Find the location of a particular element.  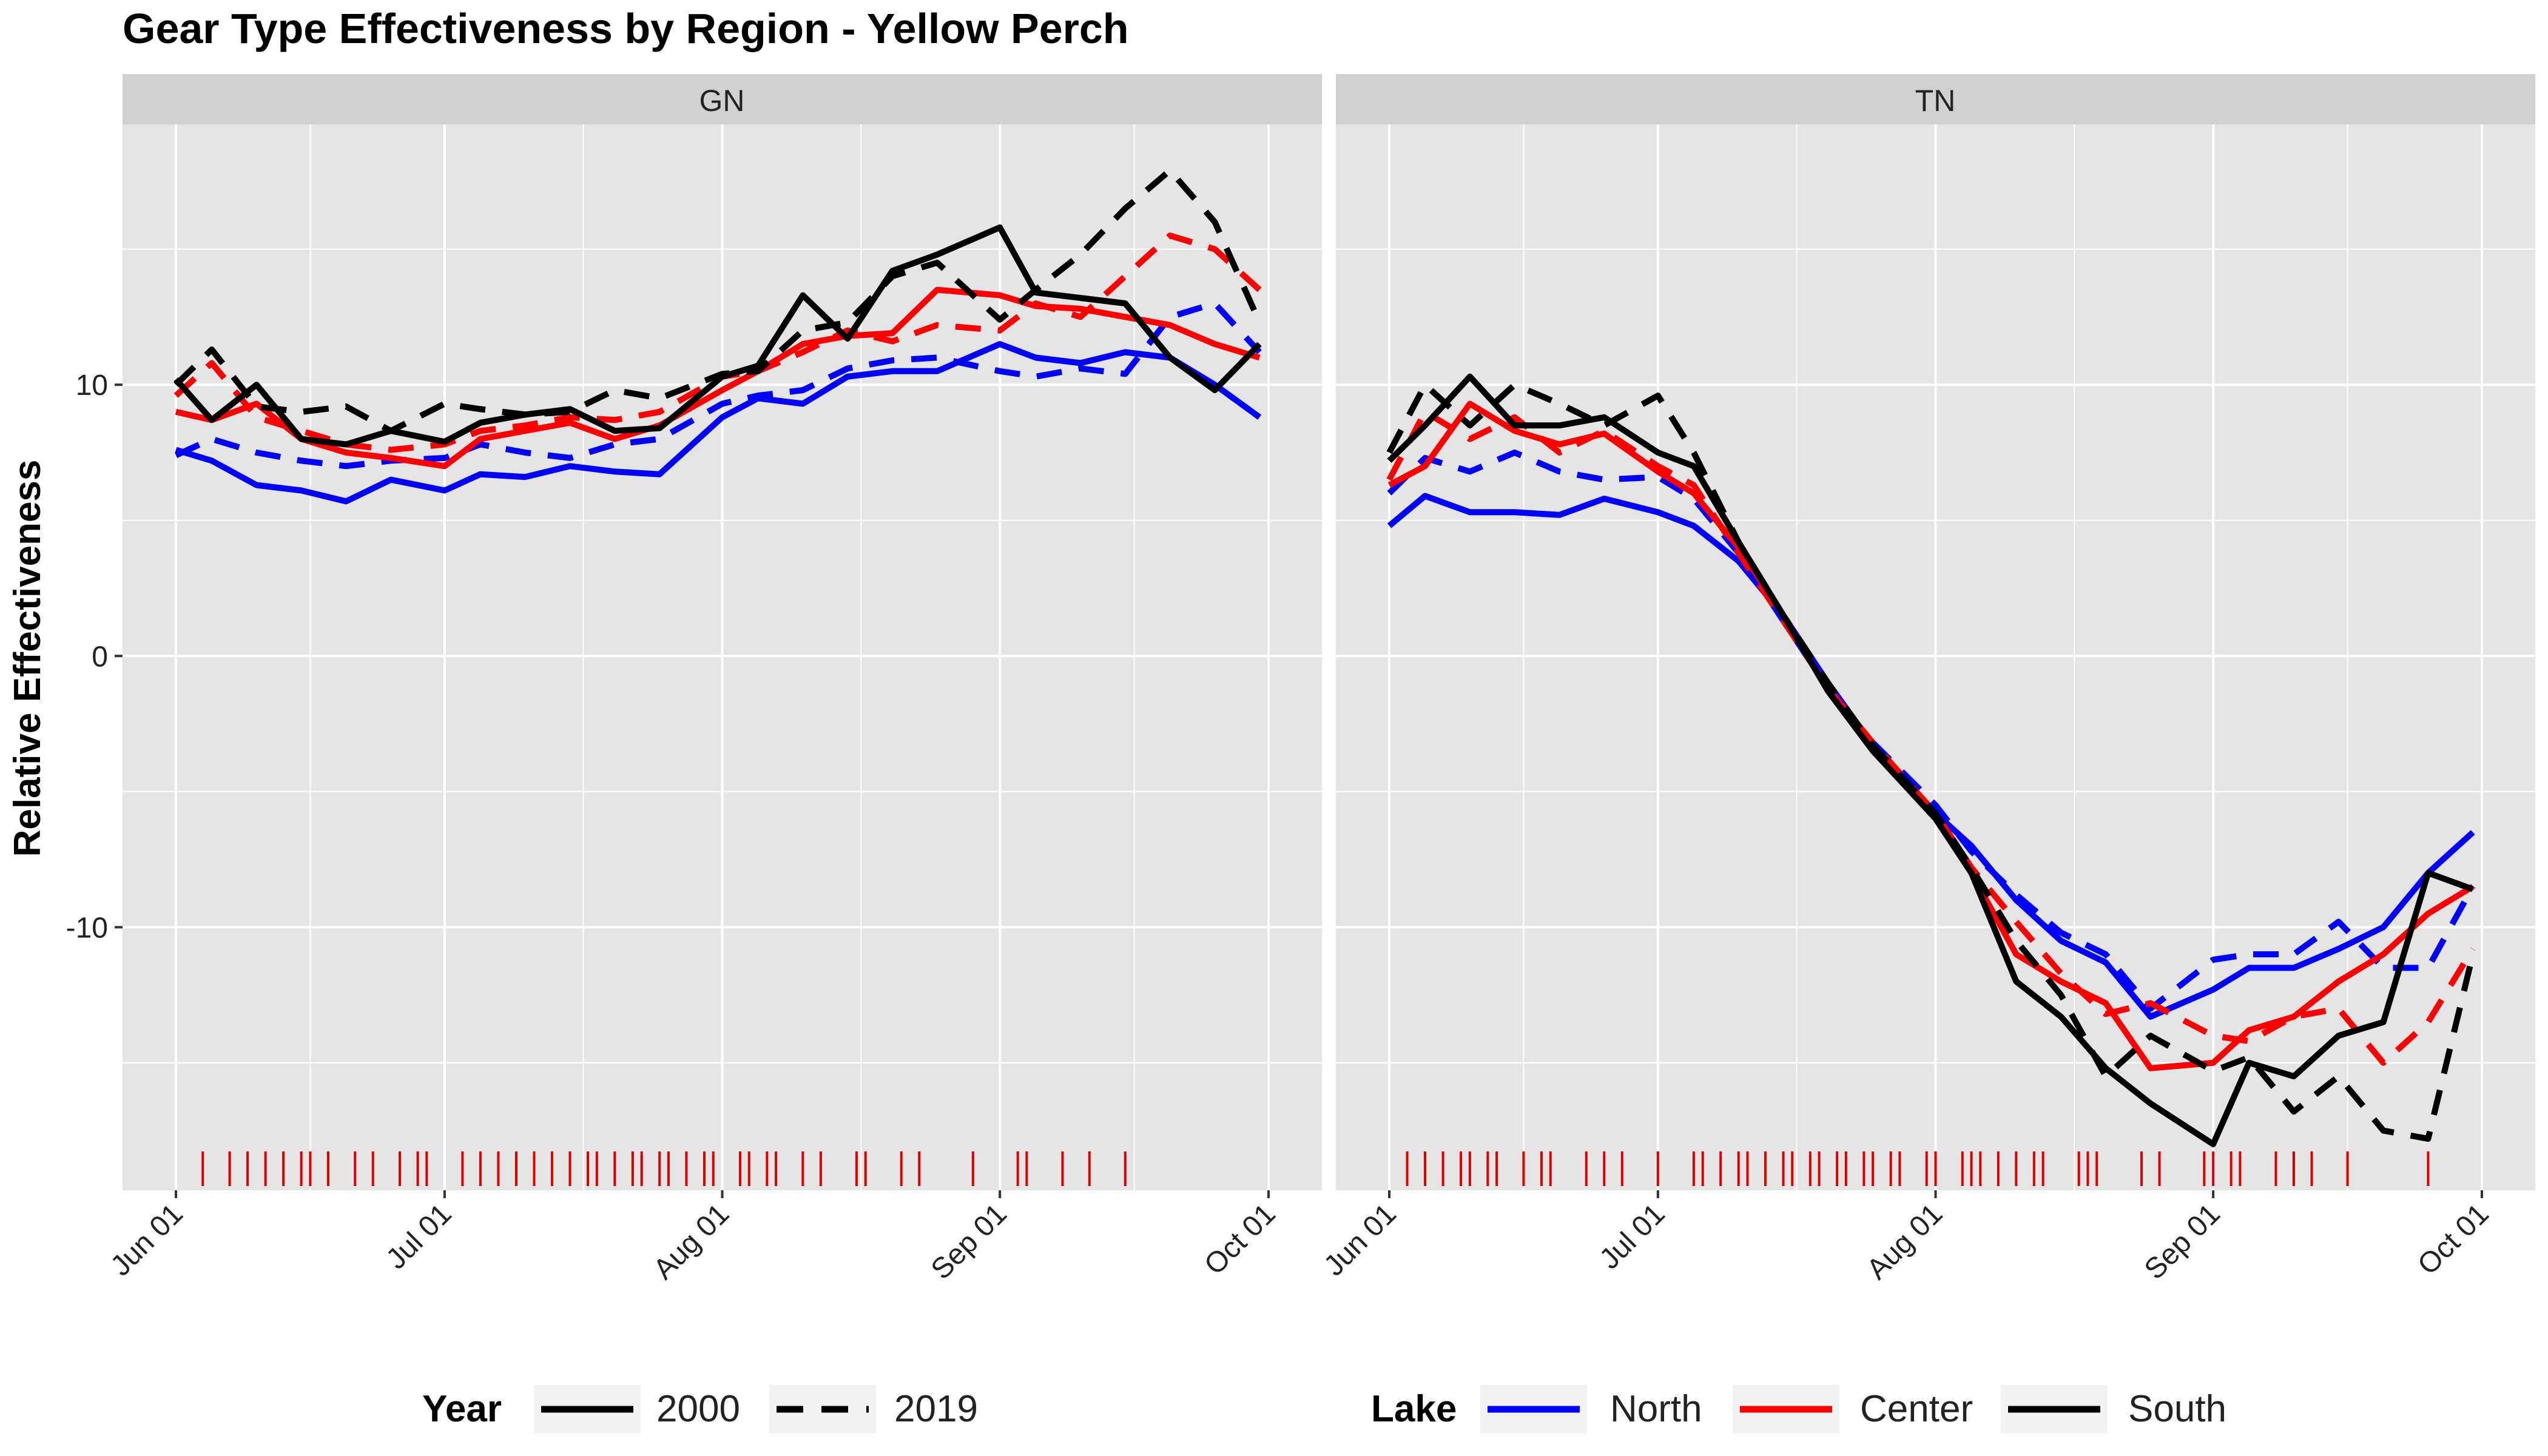

y-axis-ticks: -10 0 10 is located at coordinates (94, 656).